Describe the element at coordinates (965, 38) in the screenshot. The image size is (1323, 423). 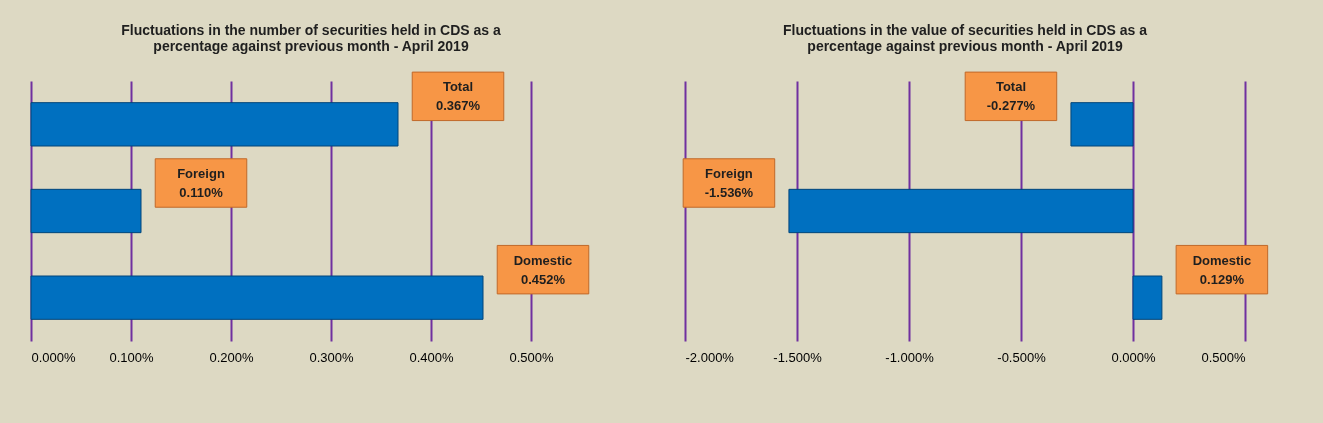
I see `chart-title: Fluctuations in the value of securities held in CDS as a percentage against previous month - April 2019` at that location.